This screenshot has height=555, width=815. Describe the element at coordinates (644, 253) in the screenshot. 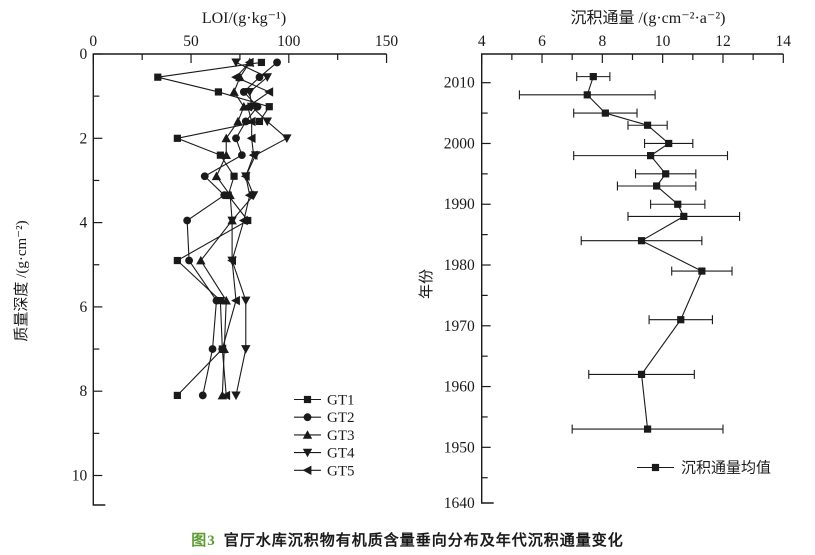

I see `series-flux-mean` at that location.